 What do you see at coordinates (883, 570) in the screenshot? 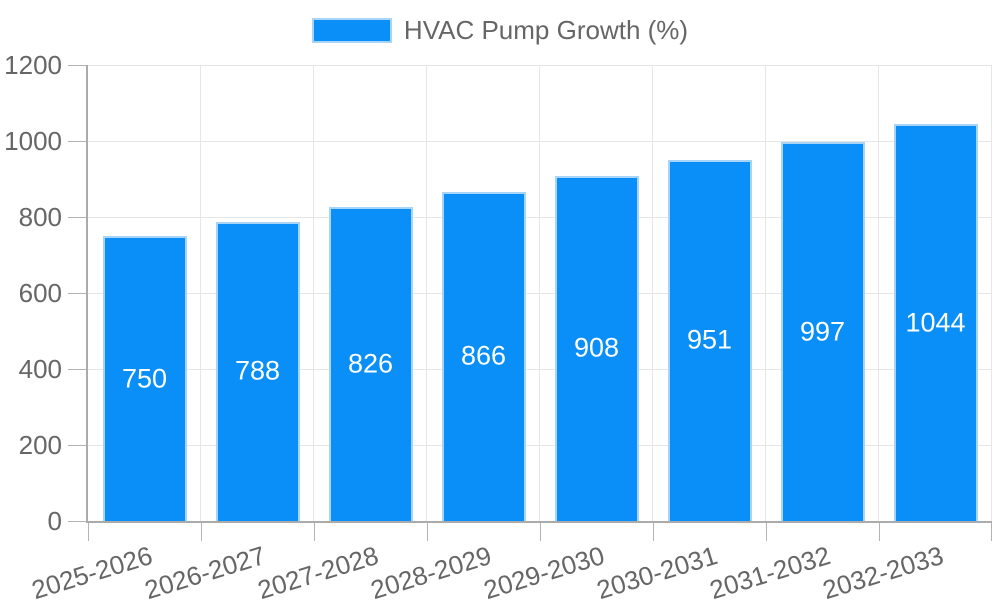
I see `x-tick-label-text: 2032-2033` at bounding box center [883, 570].